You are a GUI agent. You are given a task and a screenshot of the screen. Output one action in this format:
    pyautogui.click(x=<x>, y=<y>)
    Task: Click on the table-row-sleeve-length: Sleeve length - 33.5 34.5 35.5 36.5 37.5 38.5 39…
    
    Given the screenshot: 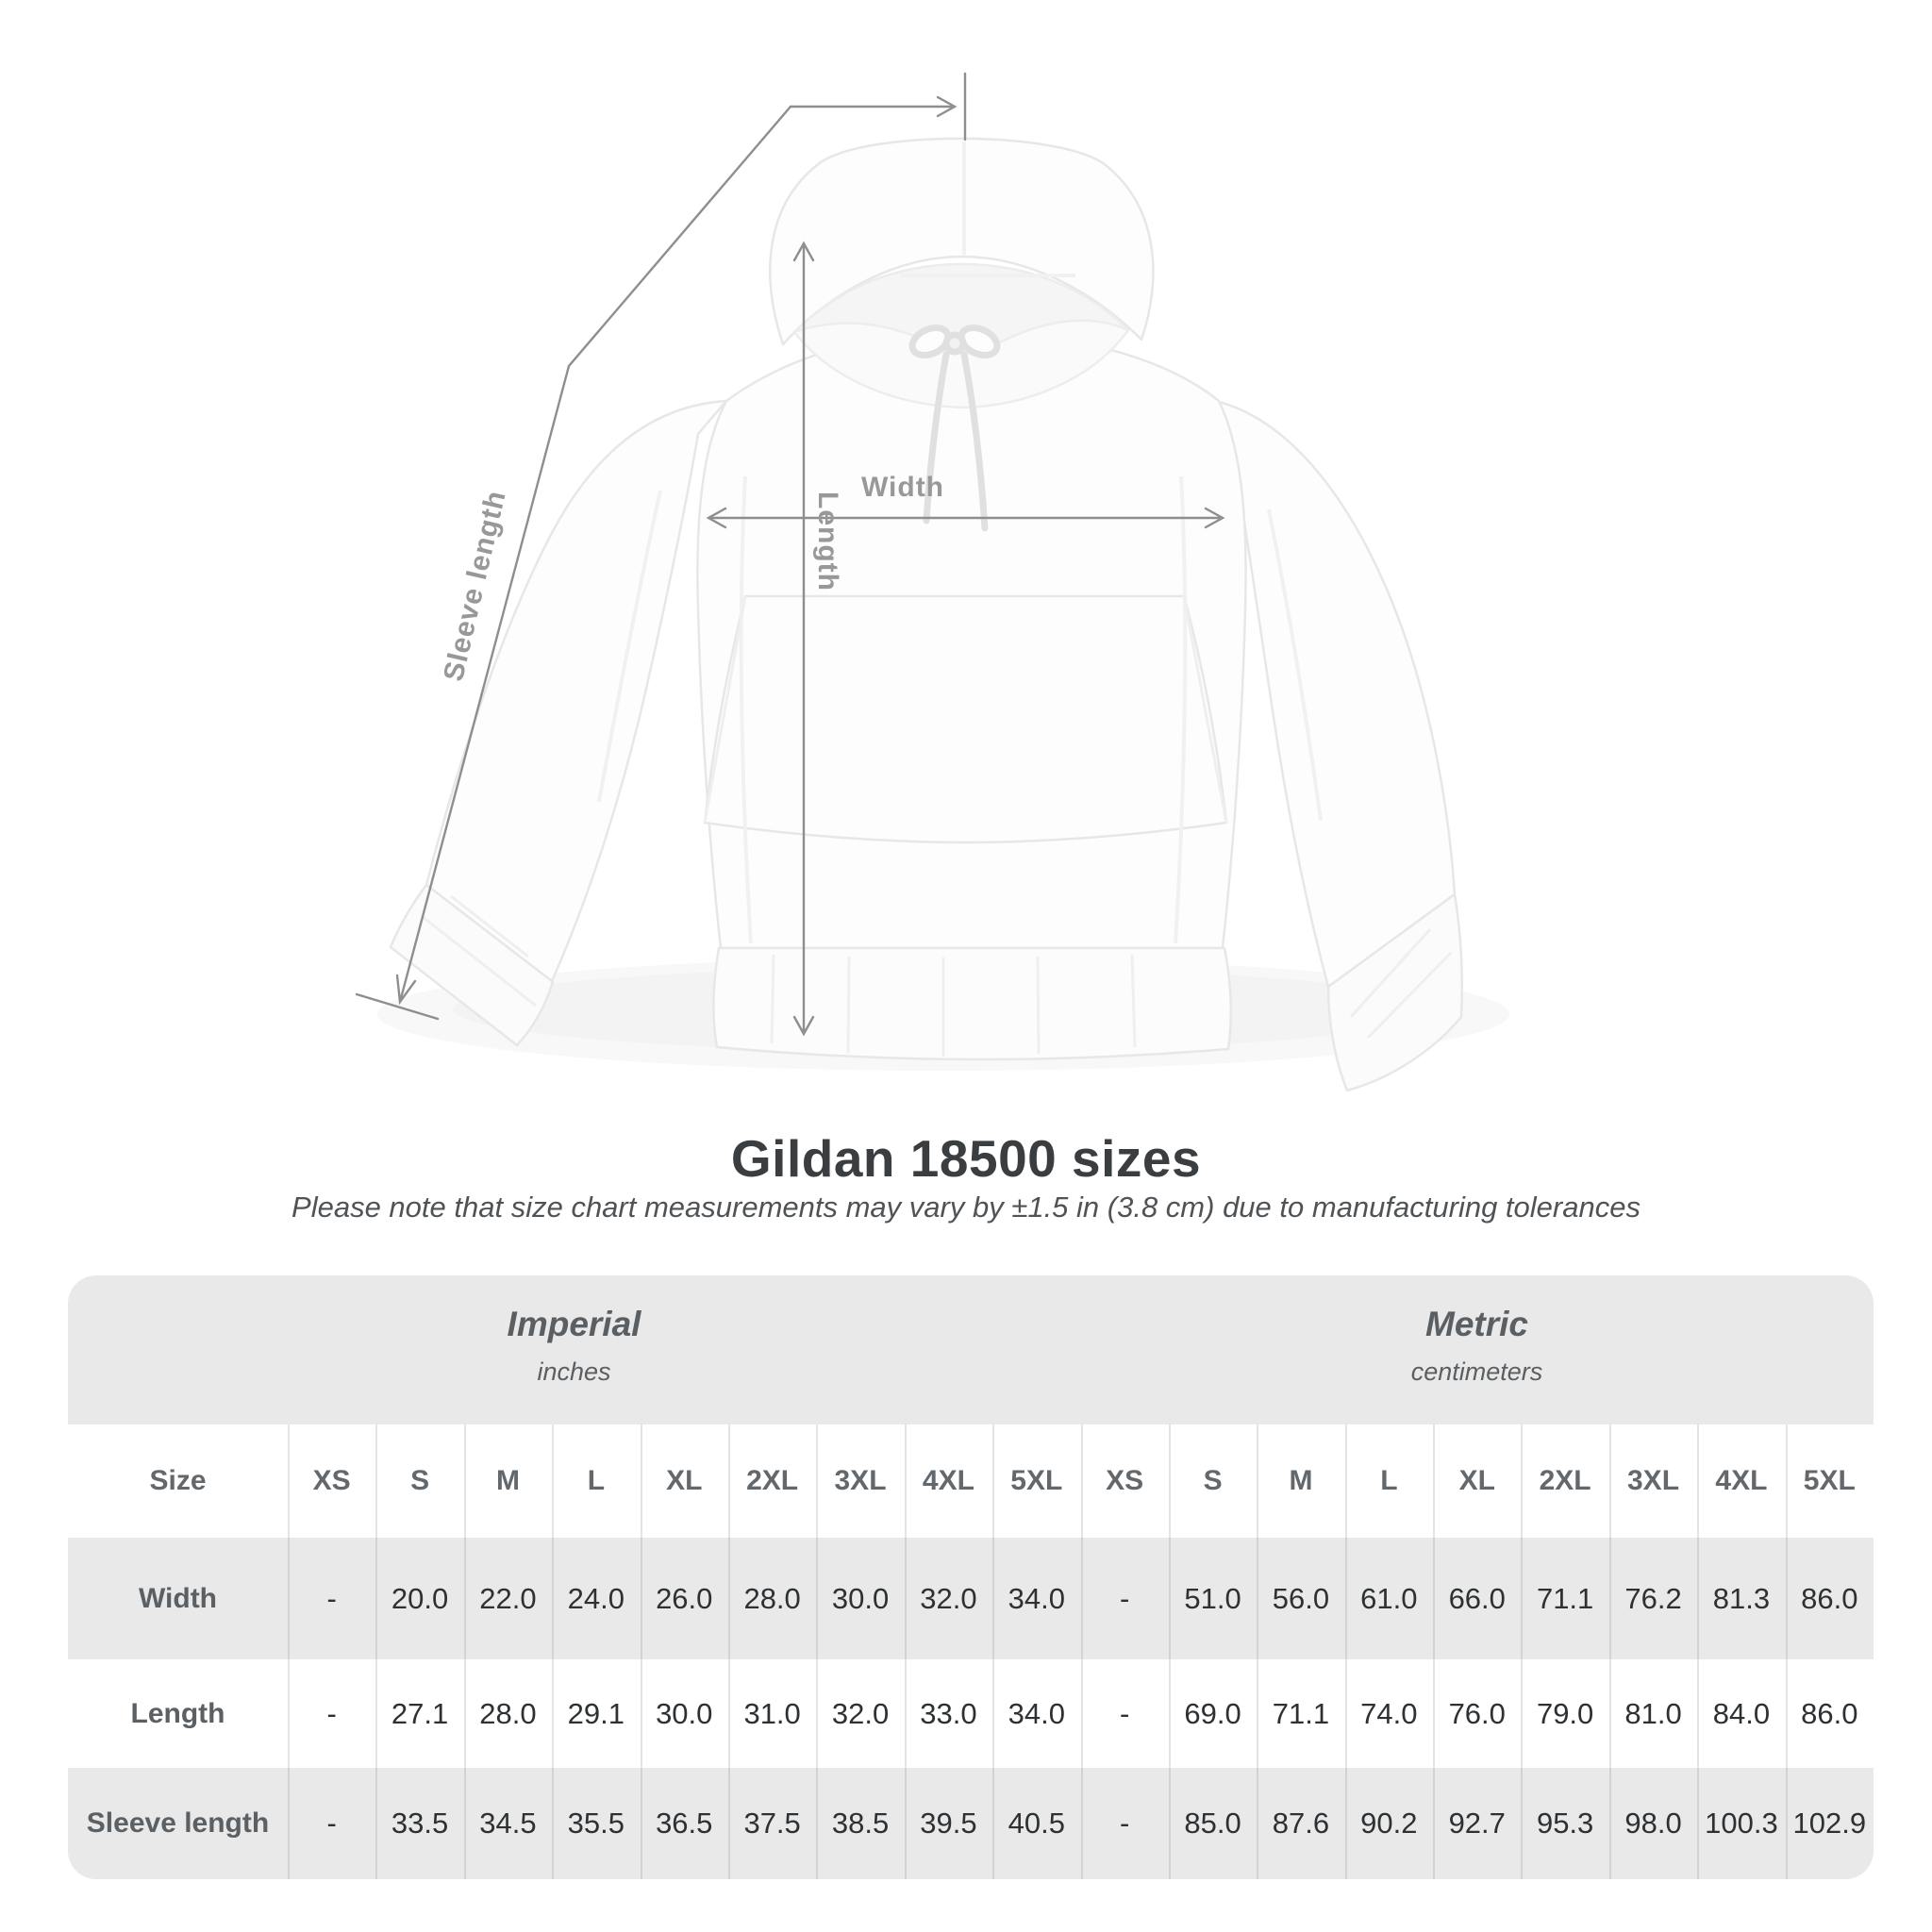 What is the action you would take?
    pyautogui.click(x=971, y=1824)
    